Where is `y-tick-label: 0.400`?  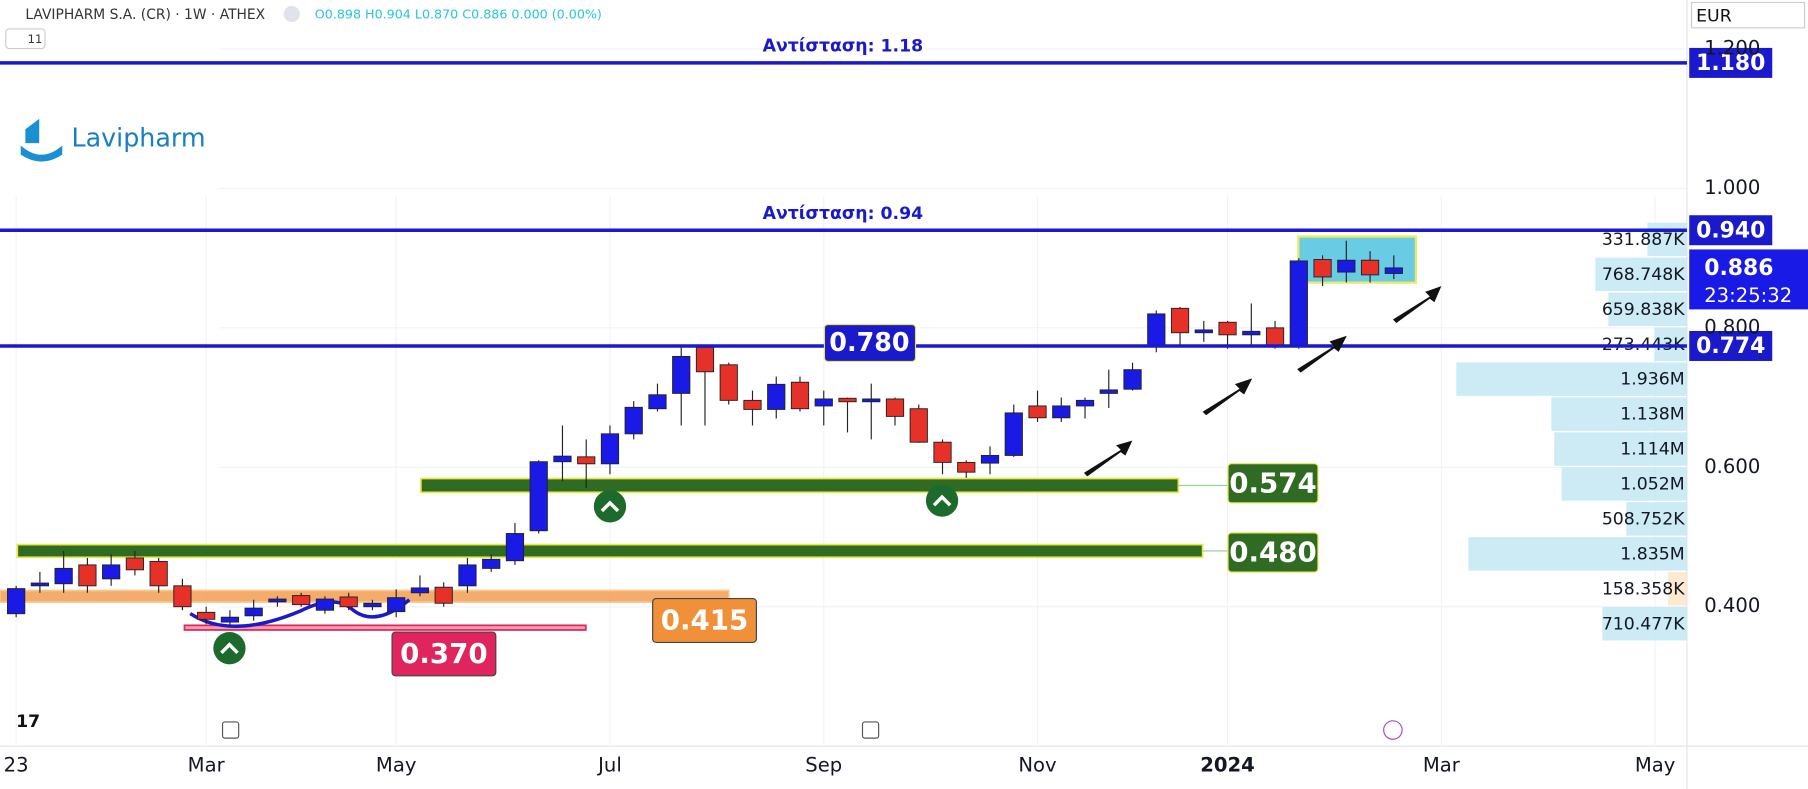 y-tick-label: 0.400 is located at coordinates (1732, 605).